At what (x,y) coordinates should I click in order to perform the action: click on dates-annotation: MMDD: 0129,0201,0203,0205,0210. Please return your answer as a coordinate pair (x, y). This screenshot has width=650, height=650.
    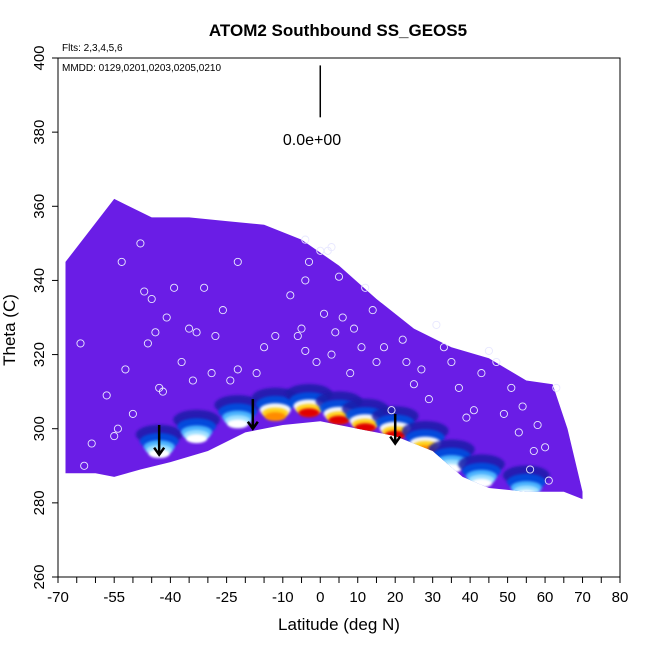
    Looking at the image, I should click on (141, 68).